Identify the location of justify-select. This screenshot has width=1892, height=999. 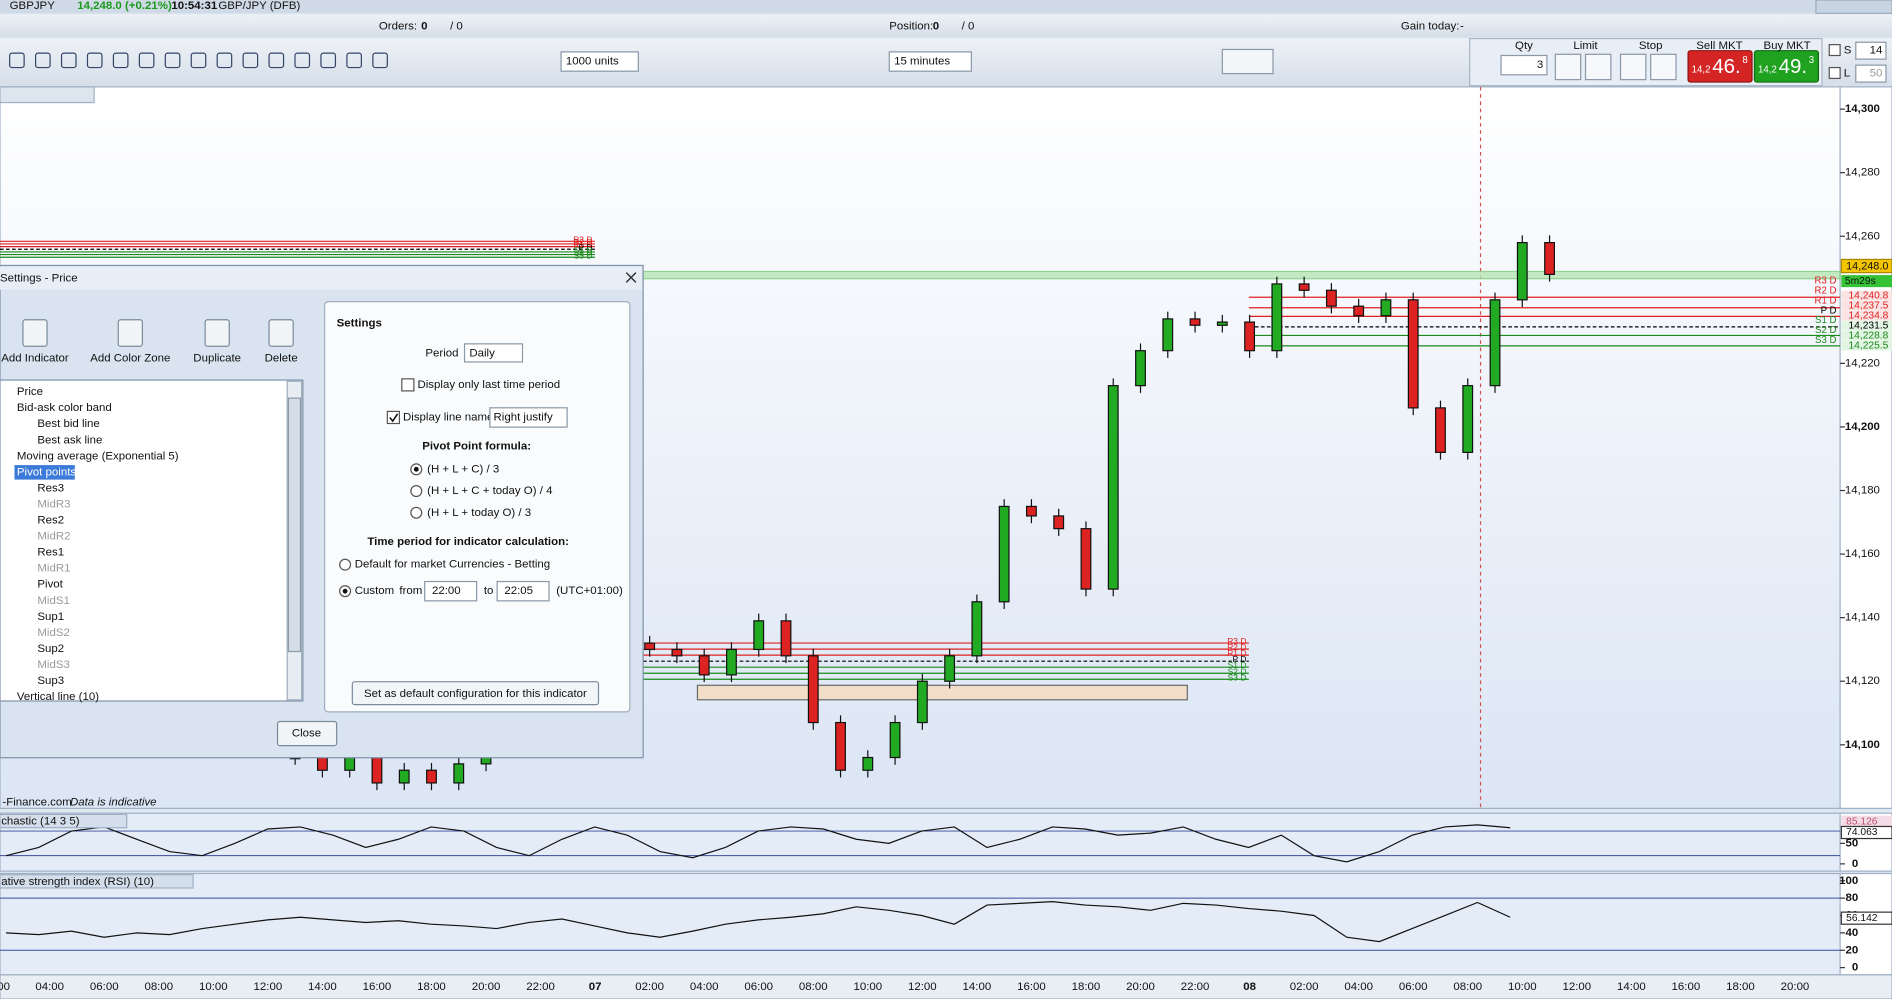
(528, 417).